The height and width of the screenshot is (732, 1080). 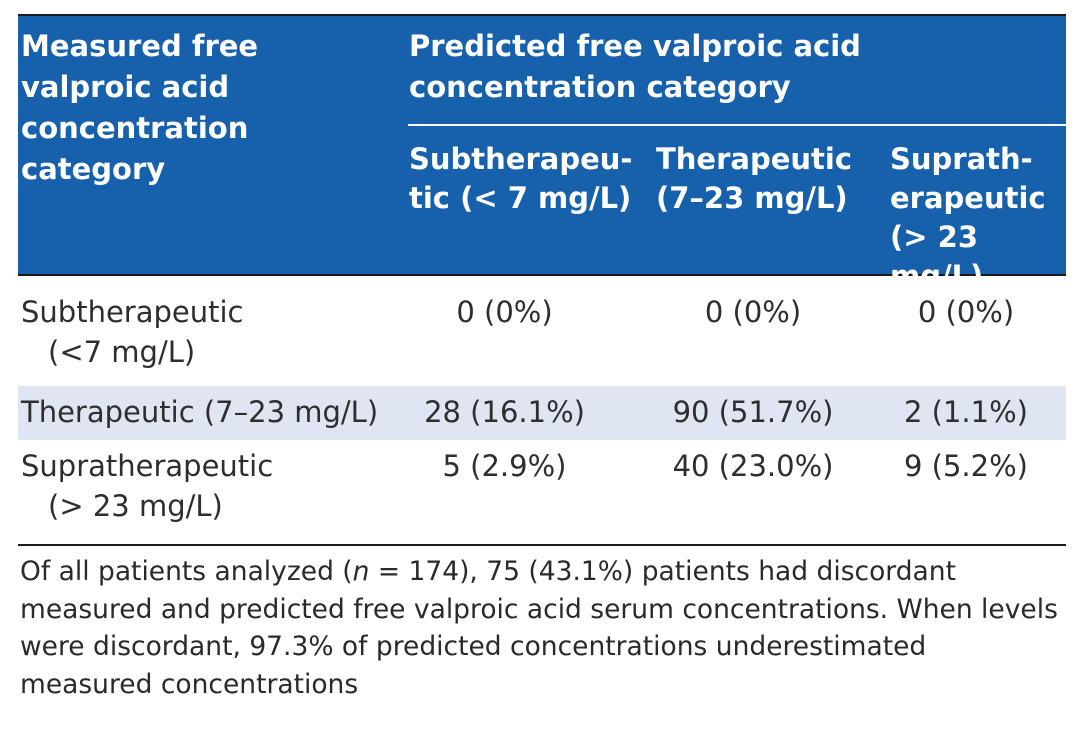 What do you see at coordinates (754, 178) in the screenshot?
I see `column-header-therapeutic: Therapeutic (7–23 mg/L)` at bounding box center [754, 178].